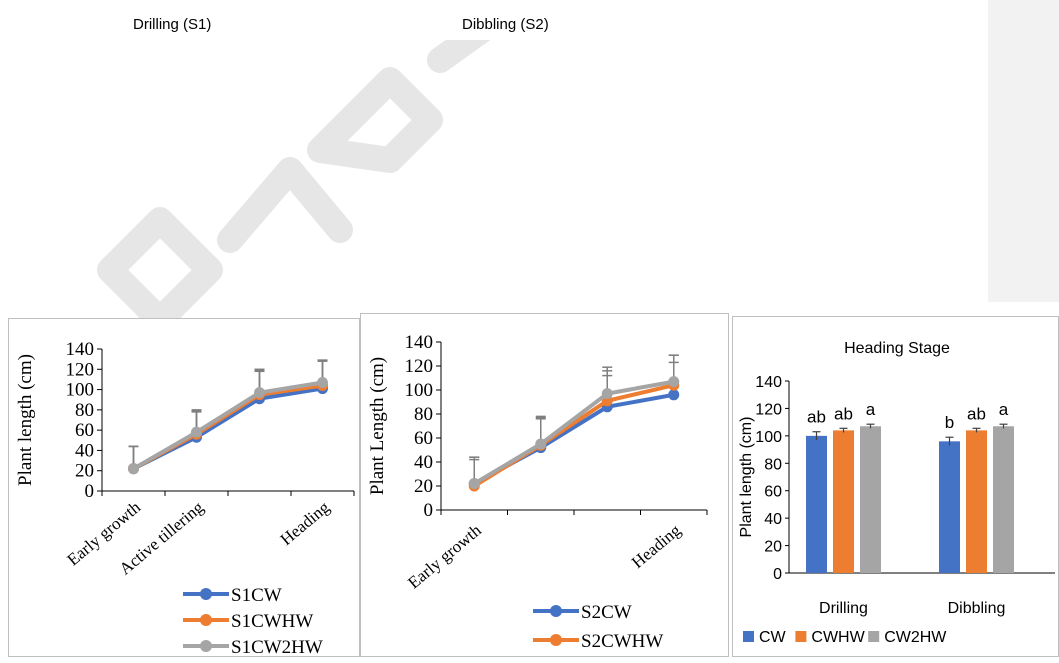 The image size is (1059, 663). I want to click on significance-letter: b, so click(949, 422).